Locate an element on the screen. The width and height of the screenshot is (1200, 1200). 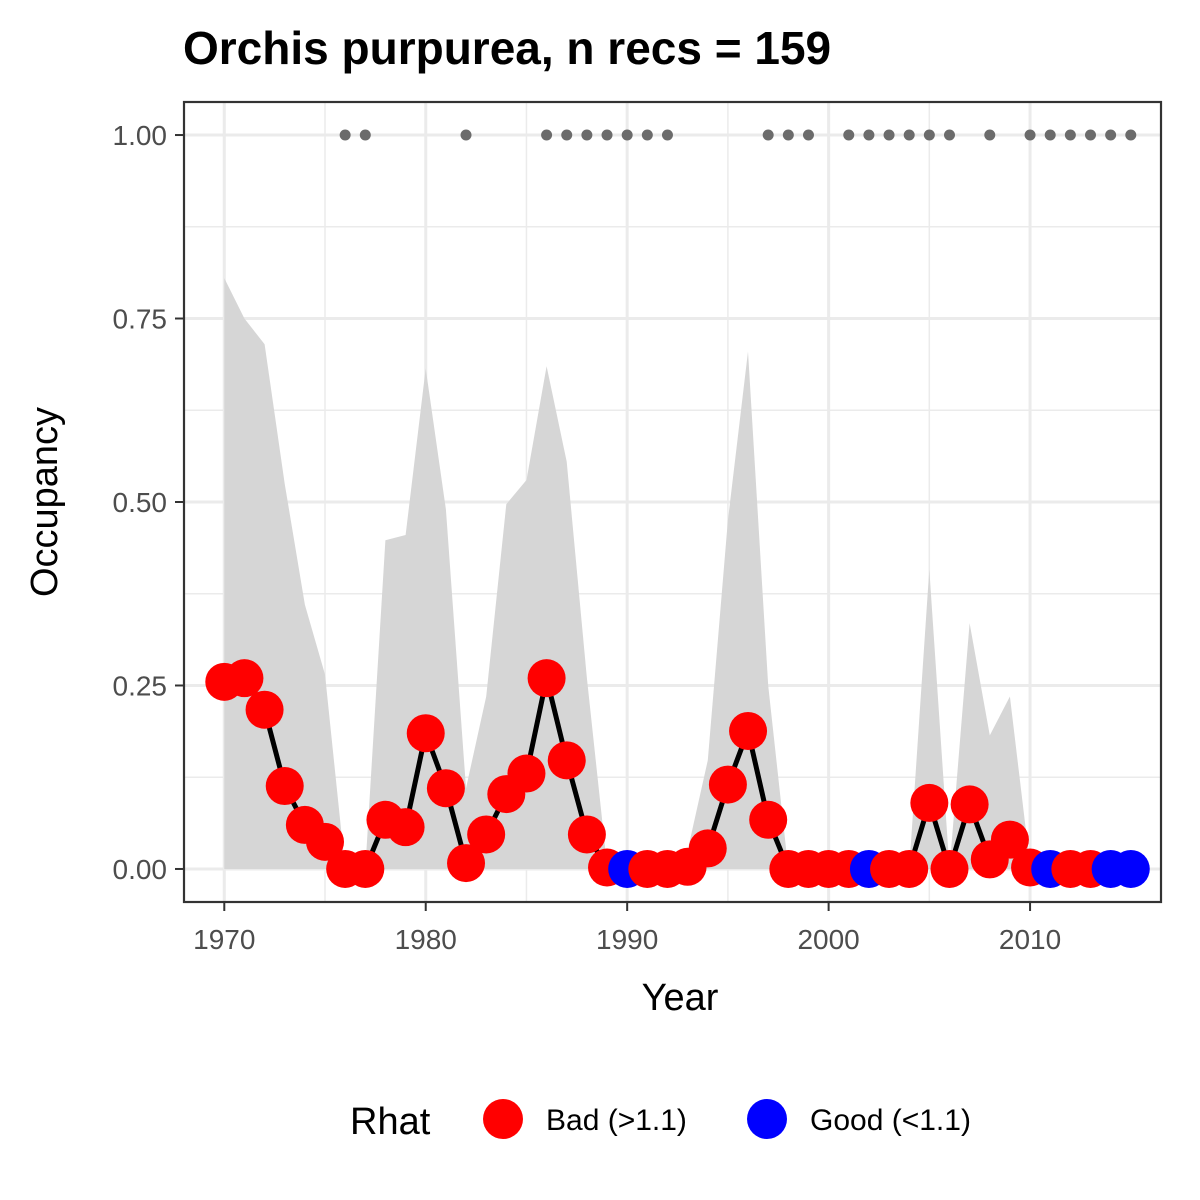
legend-label-bad: Bad (>1.1) is located at coordinates (616, 1120).